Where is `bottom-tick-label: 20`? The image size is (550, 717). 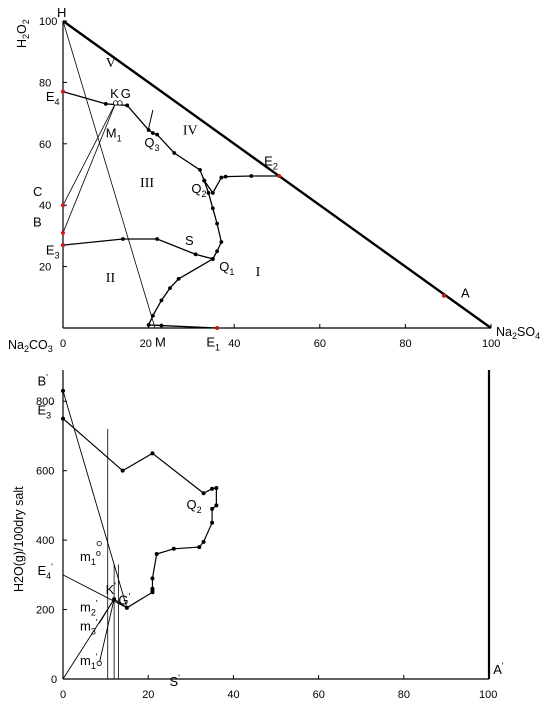 bottom-tick-label: 20 is located at coordinates (146, 344).